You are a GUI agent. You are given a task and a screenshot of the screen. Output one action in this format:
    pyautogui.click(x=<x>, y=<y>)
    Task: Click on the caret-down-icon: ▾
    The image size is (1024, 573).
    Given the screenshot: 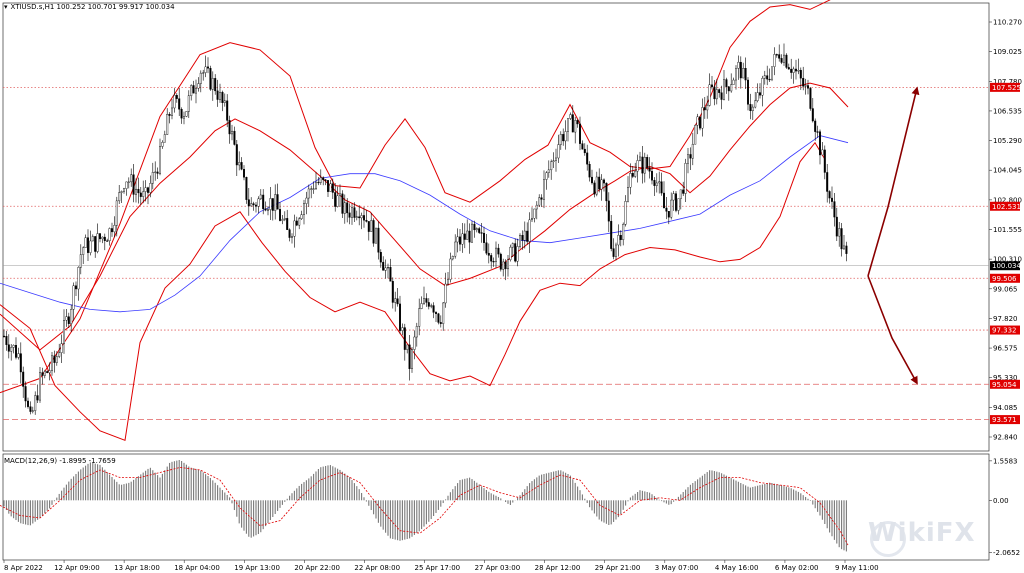 What is the action you would take?
    pyautogui.click(x=6, y=7)
    